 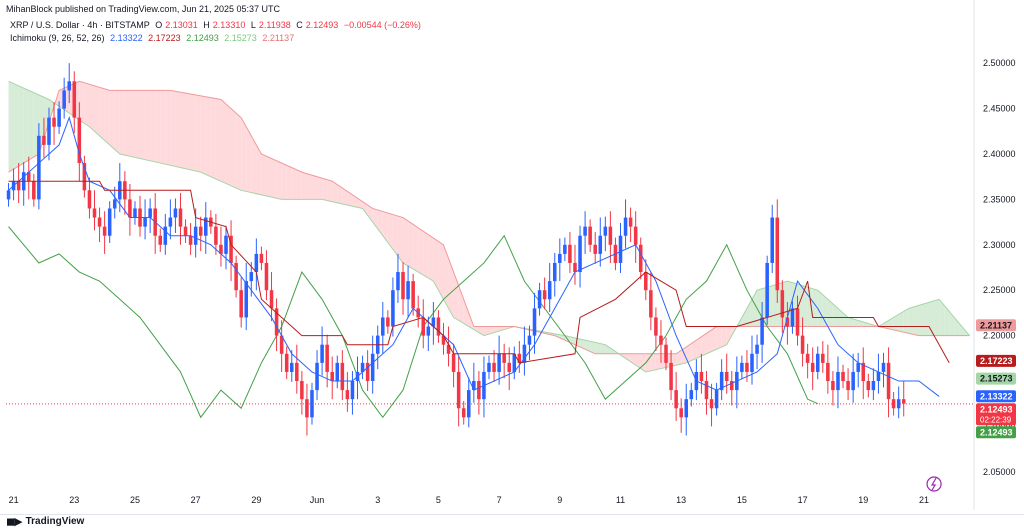 What do you see at coordinates (377, 500) in the screenshot?
I see `x-tick-label: 3` at bounding box center [377, 500].